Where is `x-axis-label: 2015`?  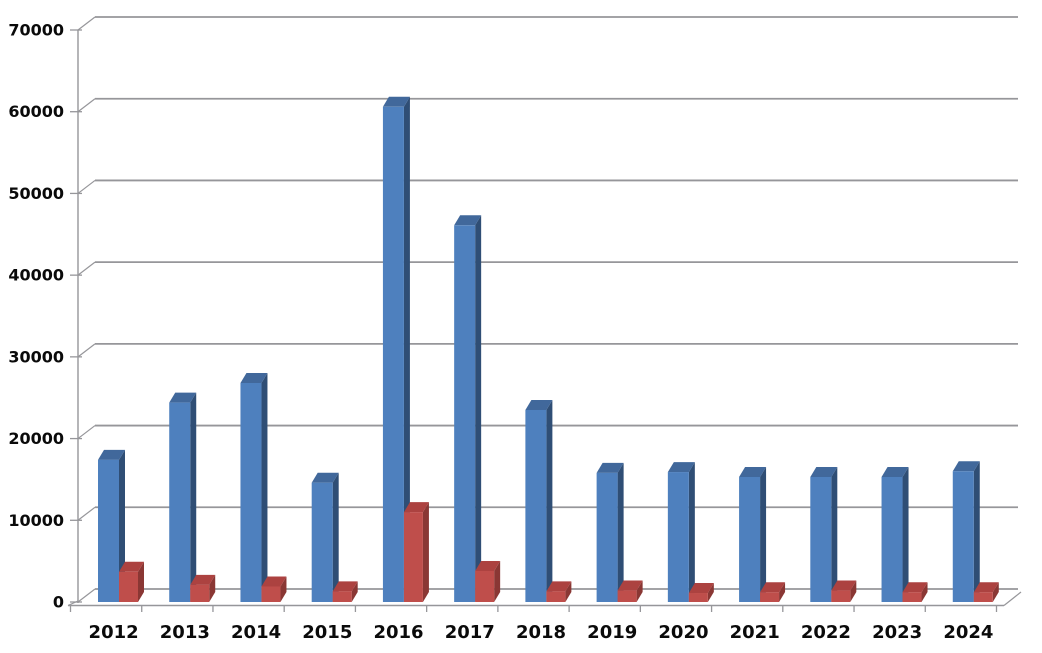 x-axis-label: 2015 is located at coordinates (327, 632).